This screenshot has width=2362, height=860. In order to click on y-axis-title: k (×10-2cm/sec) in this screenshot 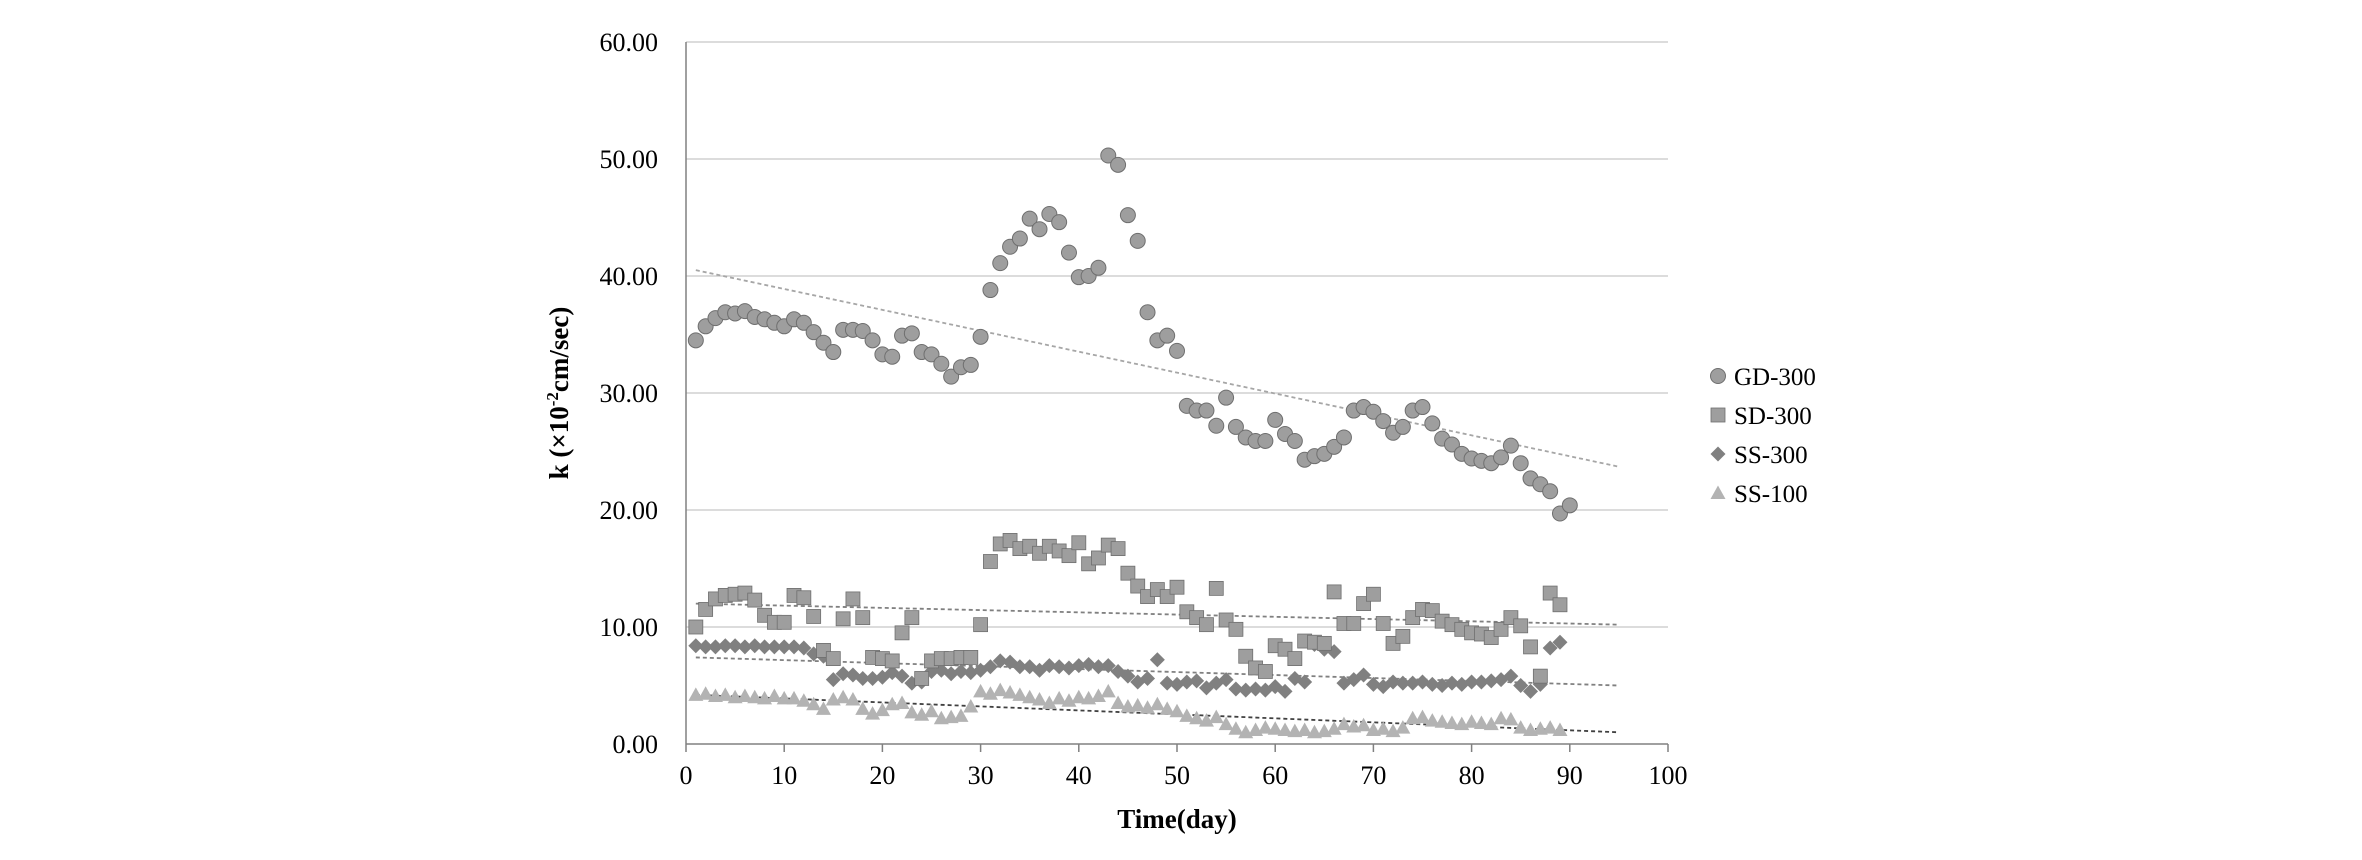, I will do `click(558, 393)`.